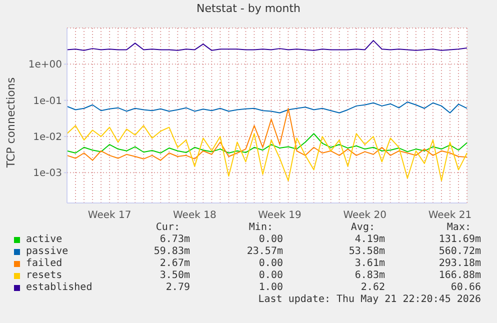 Image resolution: width=497 pixels, height=323 pixels. What do you see at coordinates (47, 174) in the screenshot?
I see `y-tick-label: 1e-03` at bounding box center [47, 174].